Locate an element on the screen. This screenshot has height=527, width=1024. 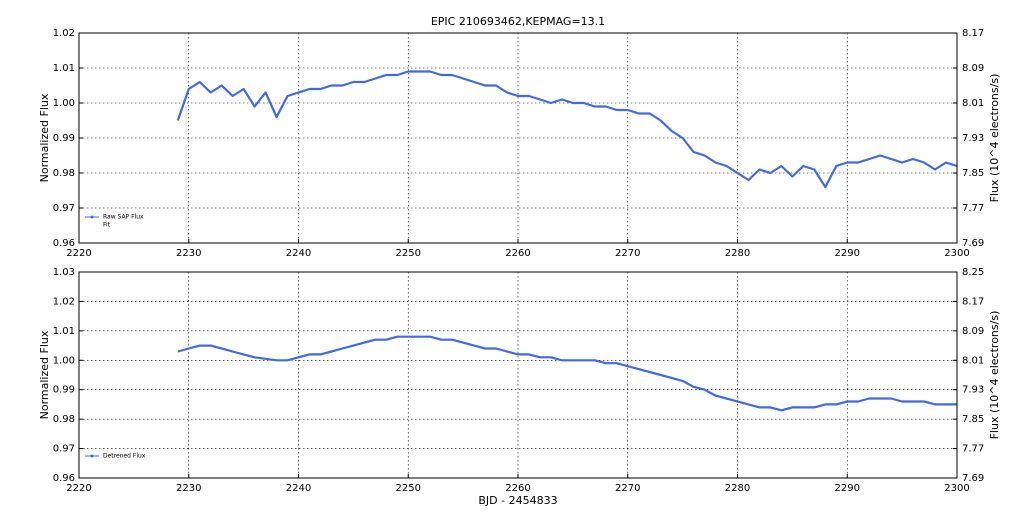
legend-label: Detrened Flux is located at coordinates (124, 456).